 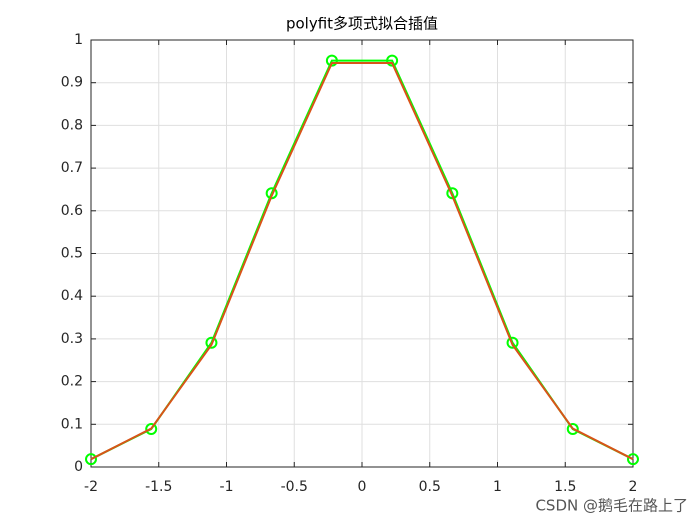 What do you see at coordinates (72, 83) in the screenshot?
I see `y-tick-label: 0.9` at bounding box center [72, 83].